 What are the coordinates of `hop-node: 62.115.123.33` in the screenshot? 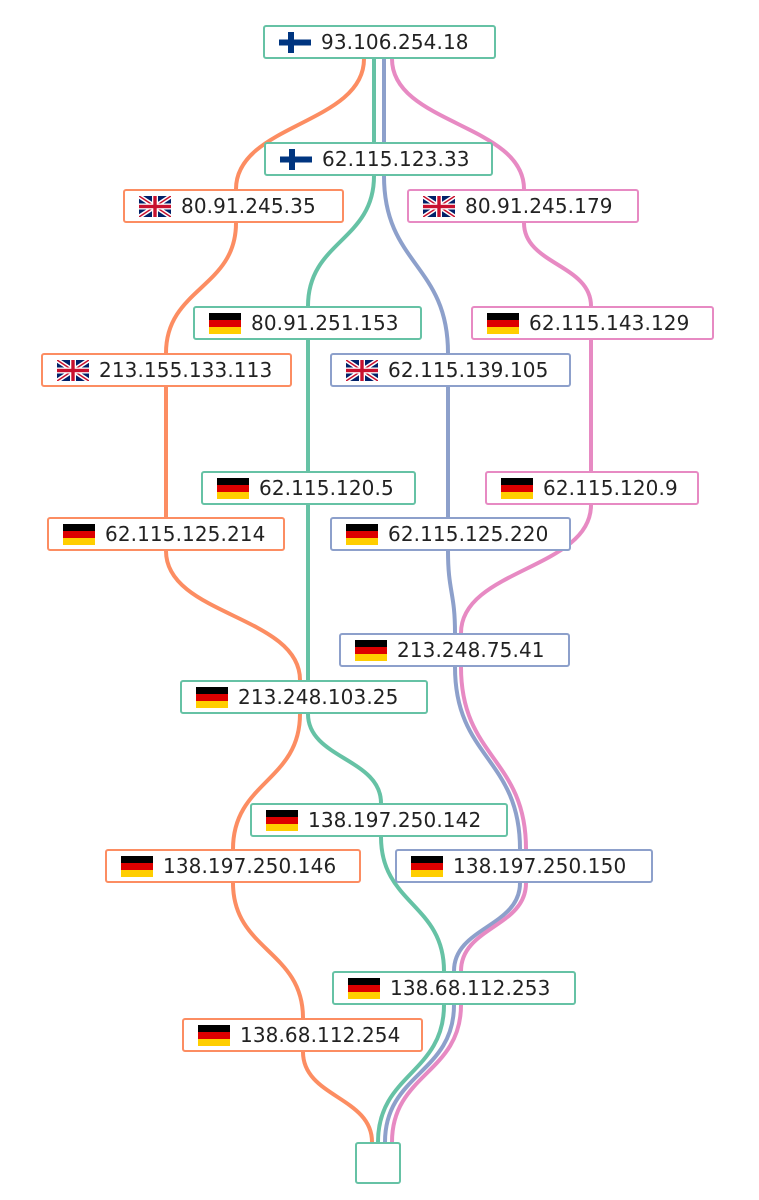 It's located at (378, 159).